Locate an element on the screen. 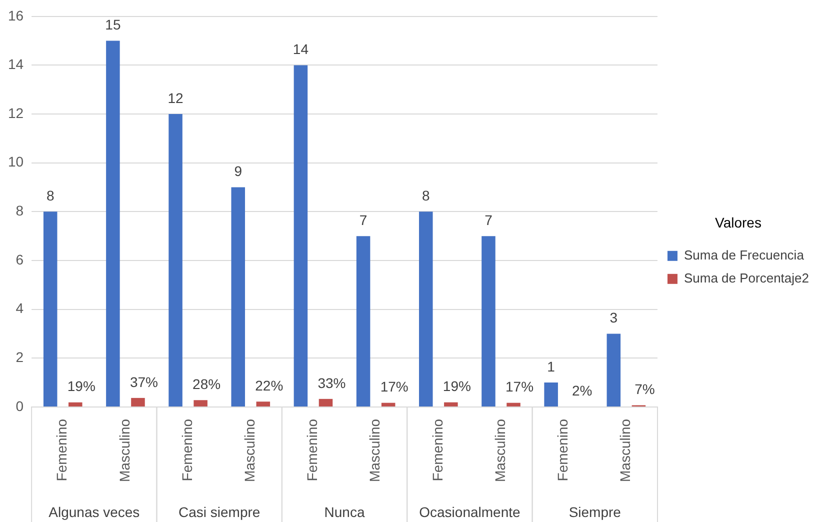  data-label: 7% is located at coordinates (644, 389).